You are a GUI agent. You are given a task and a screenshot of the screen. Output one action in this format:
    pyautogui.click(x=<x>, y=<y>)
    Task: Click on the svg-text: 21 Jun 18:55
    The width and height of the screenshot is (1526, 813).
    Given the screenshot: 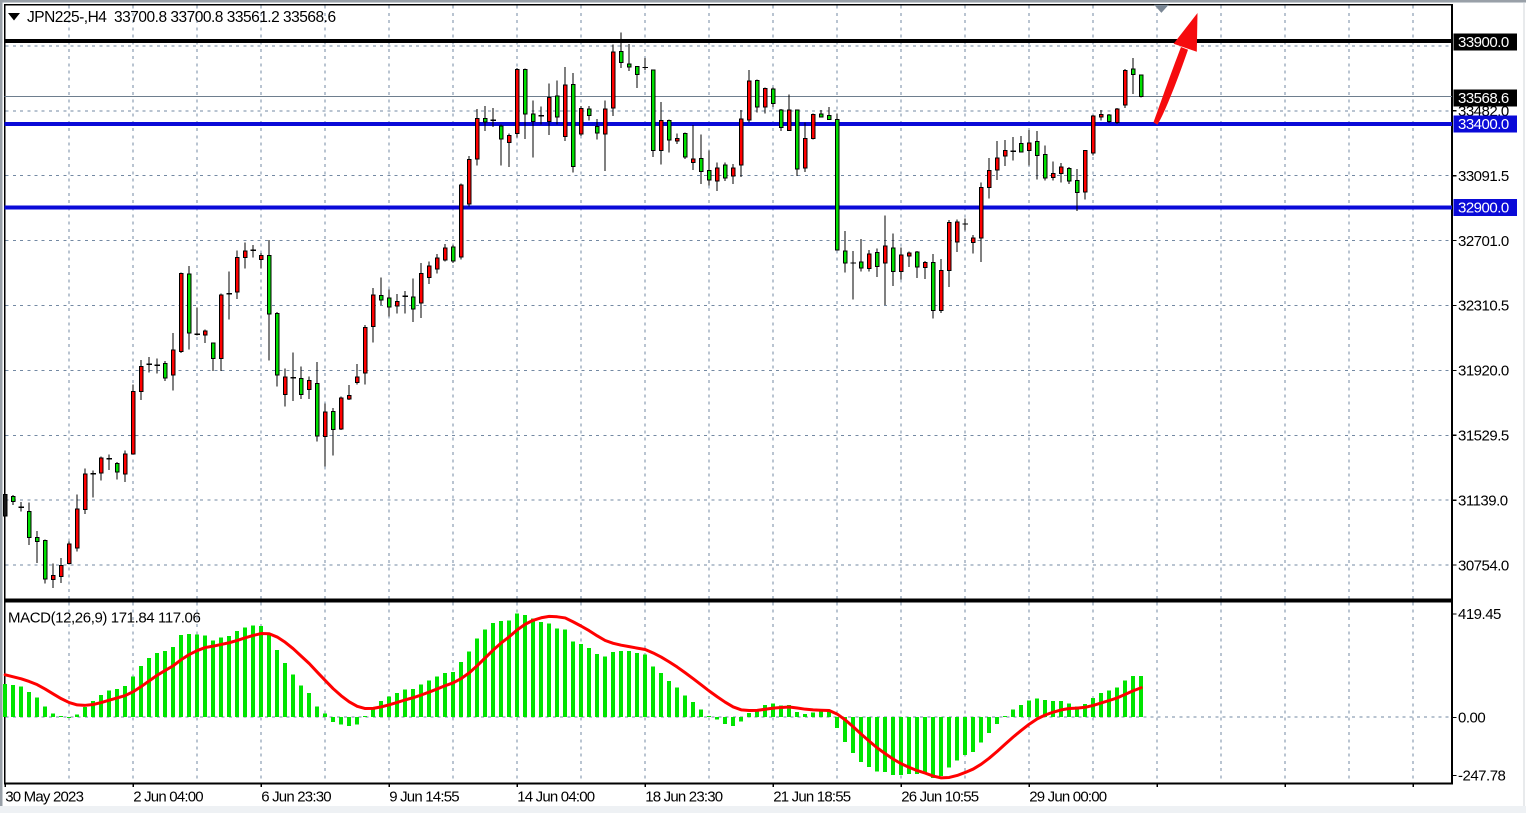 What is the action you would take?
    pyautogui.click(x=812, y=797)
    